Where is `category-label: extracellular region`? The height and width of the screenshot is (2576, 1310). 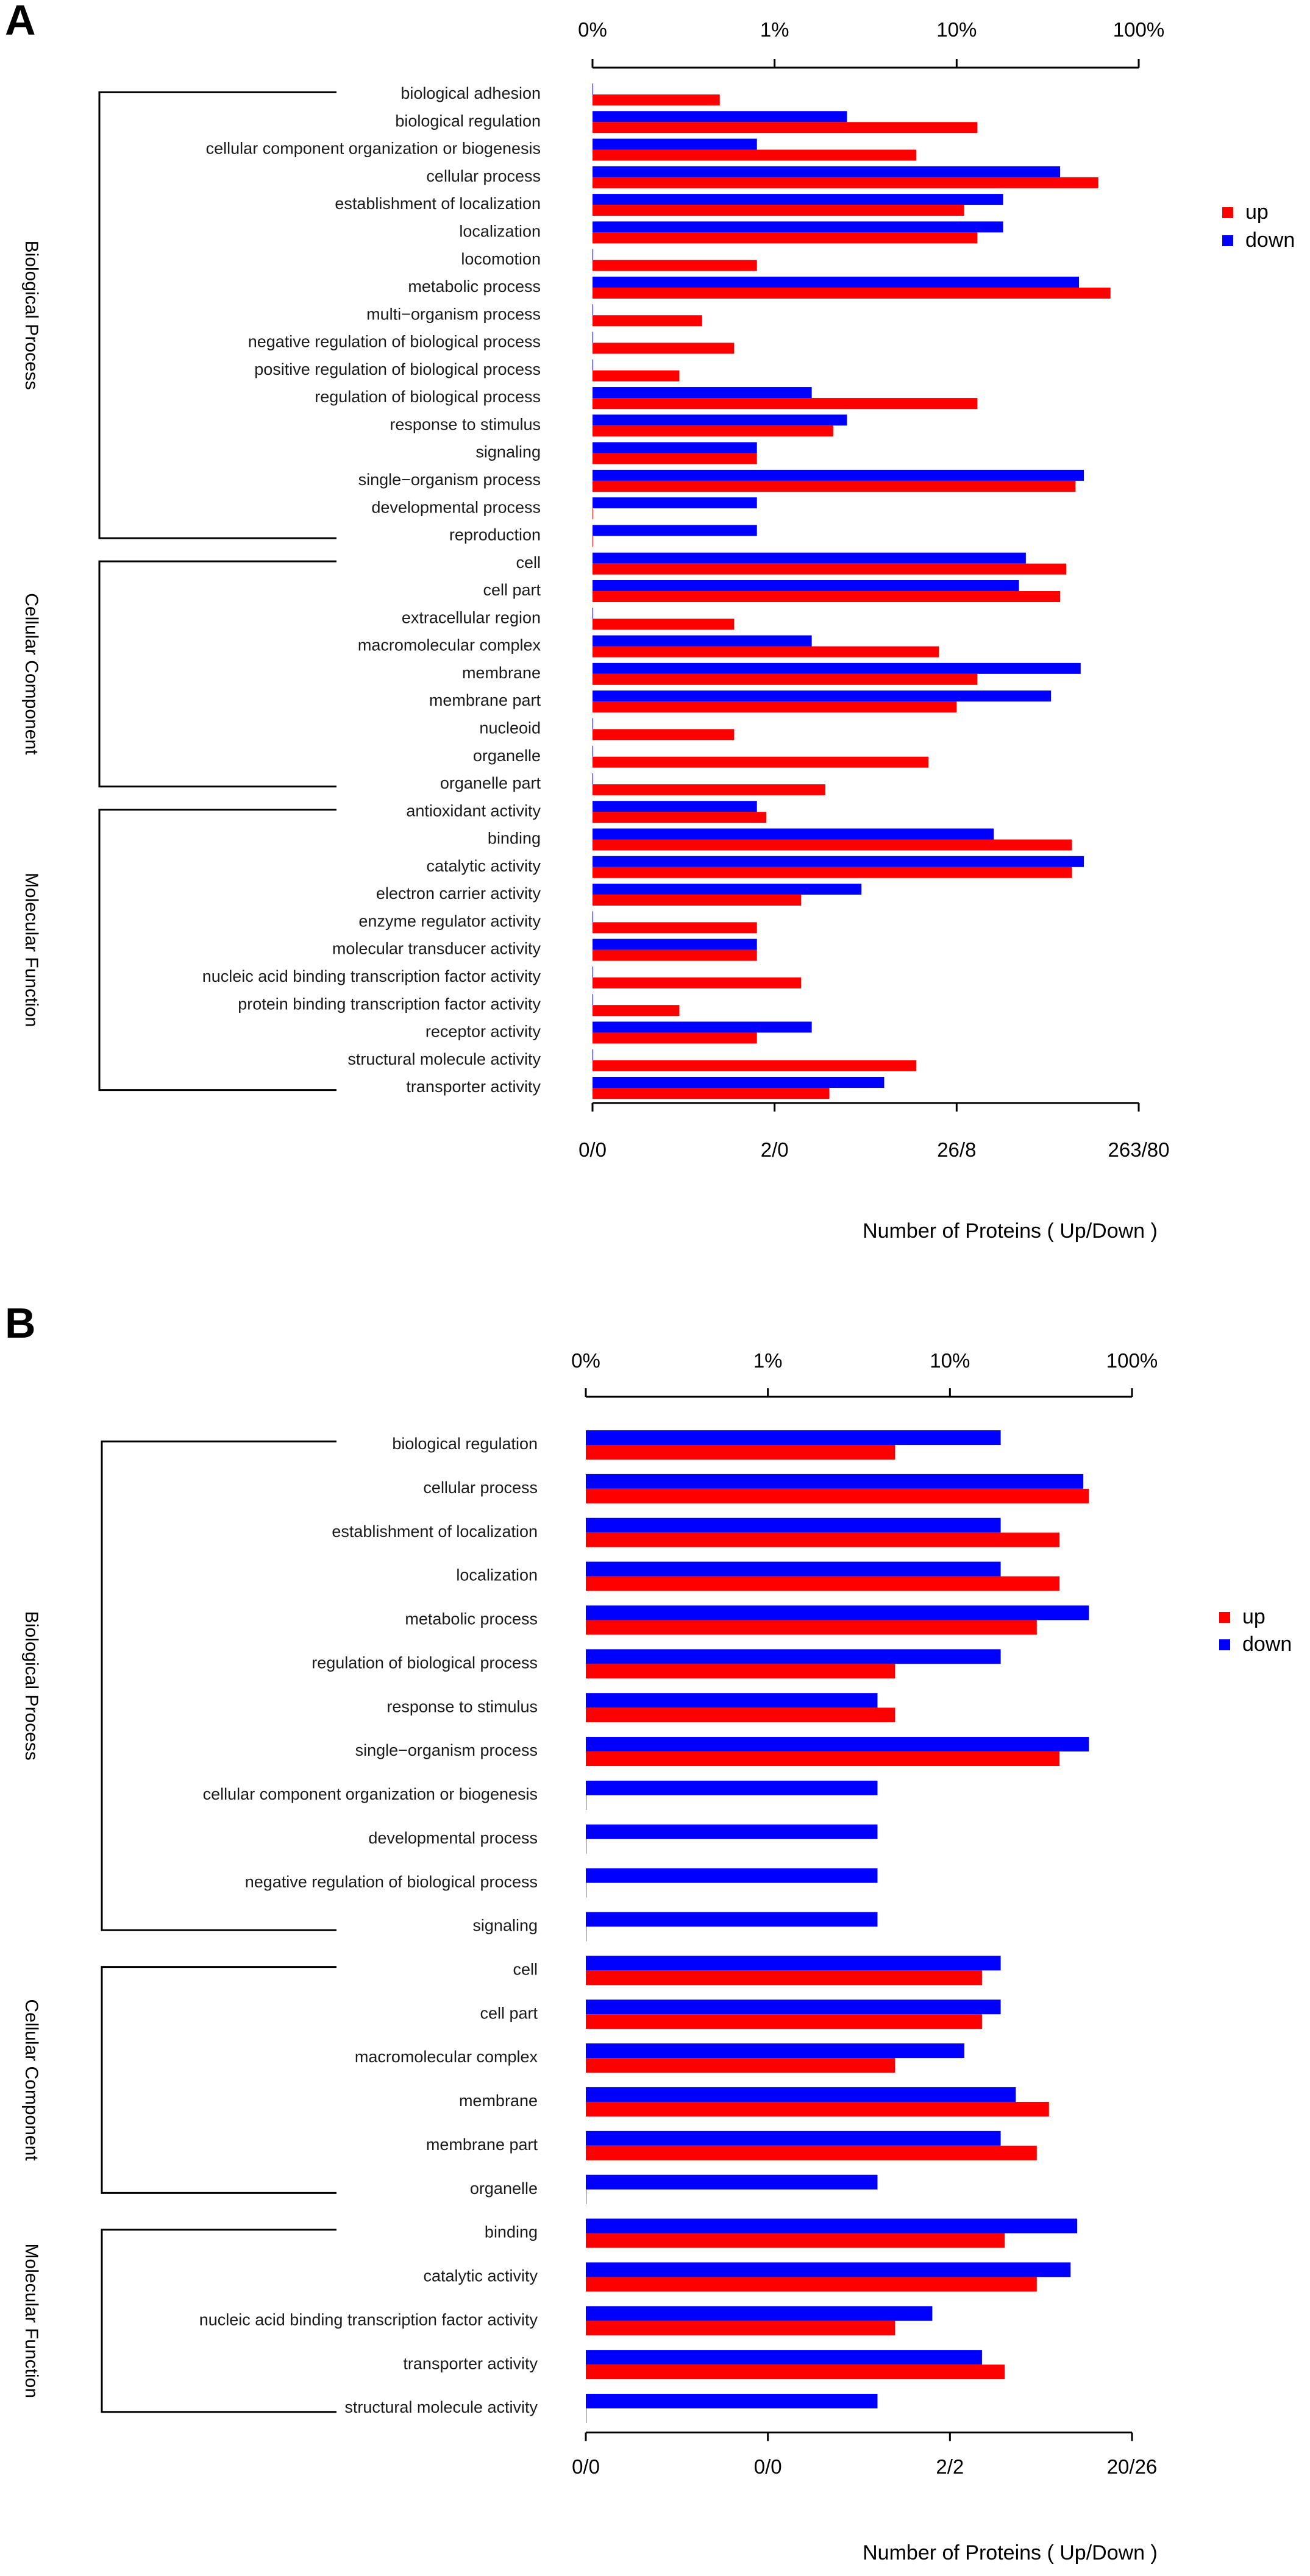 category-label: extracellular region is located at coordinates (471, 617).